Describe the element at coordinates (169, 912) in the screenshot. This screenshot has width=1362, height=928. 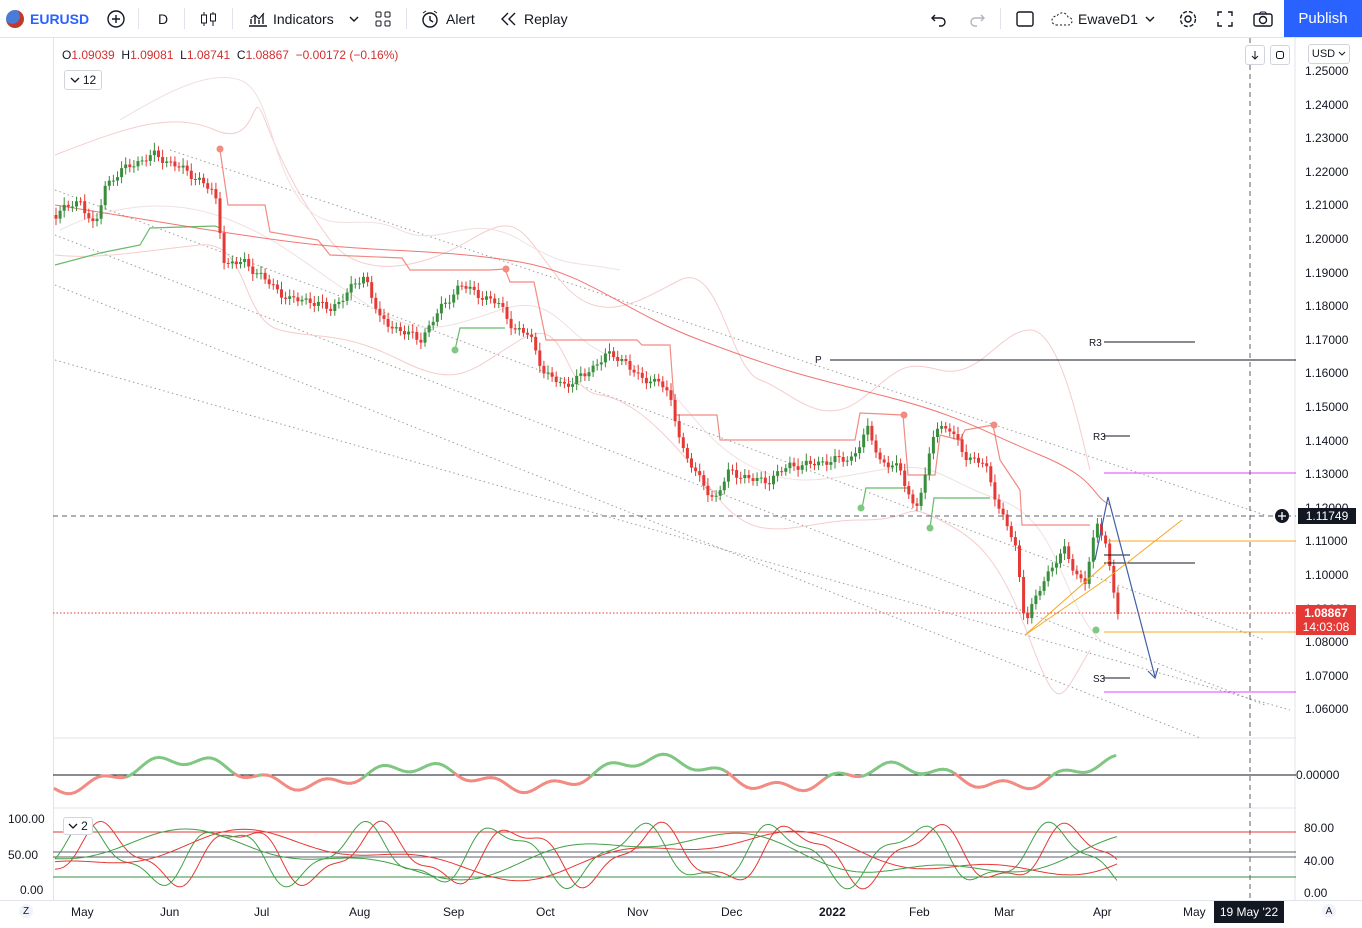
I see `time-axis-label: Jun` at that location.